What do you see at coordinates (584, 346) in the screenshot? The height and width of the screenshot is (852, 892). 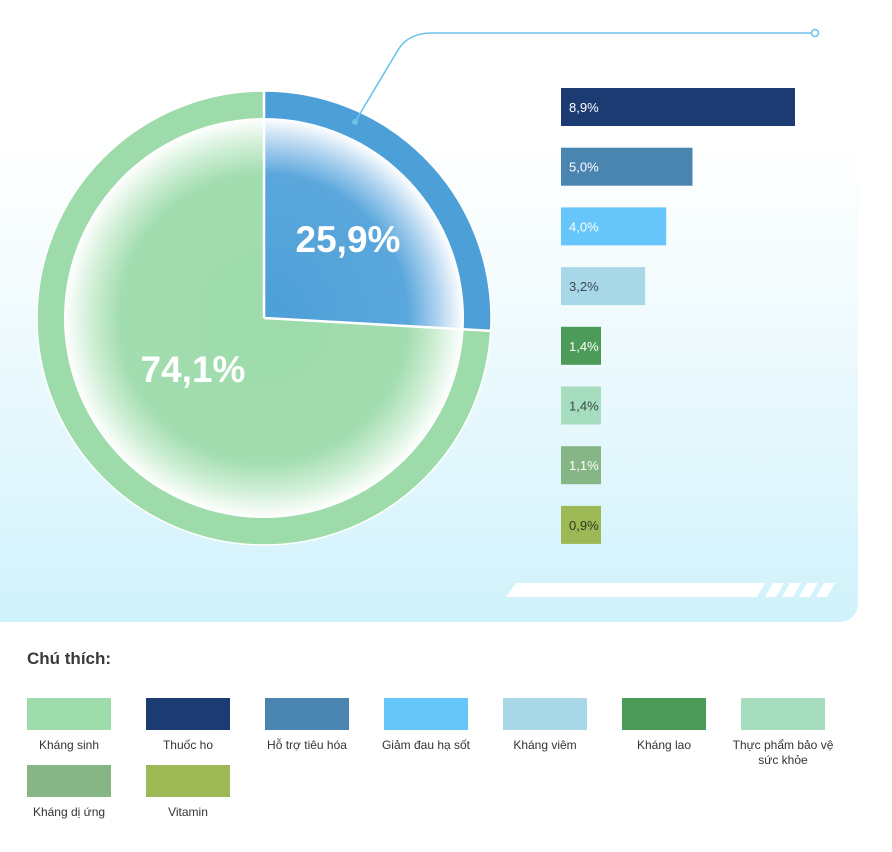 I see `bar-label-5: 1,4%` at bounding box center [584, 346].